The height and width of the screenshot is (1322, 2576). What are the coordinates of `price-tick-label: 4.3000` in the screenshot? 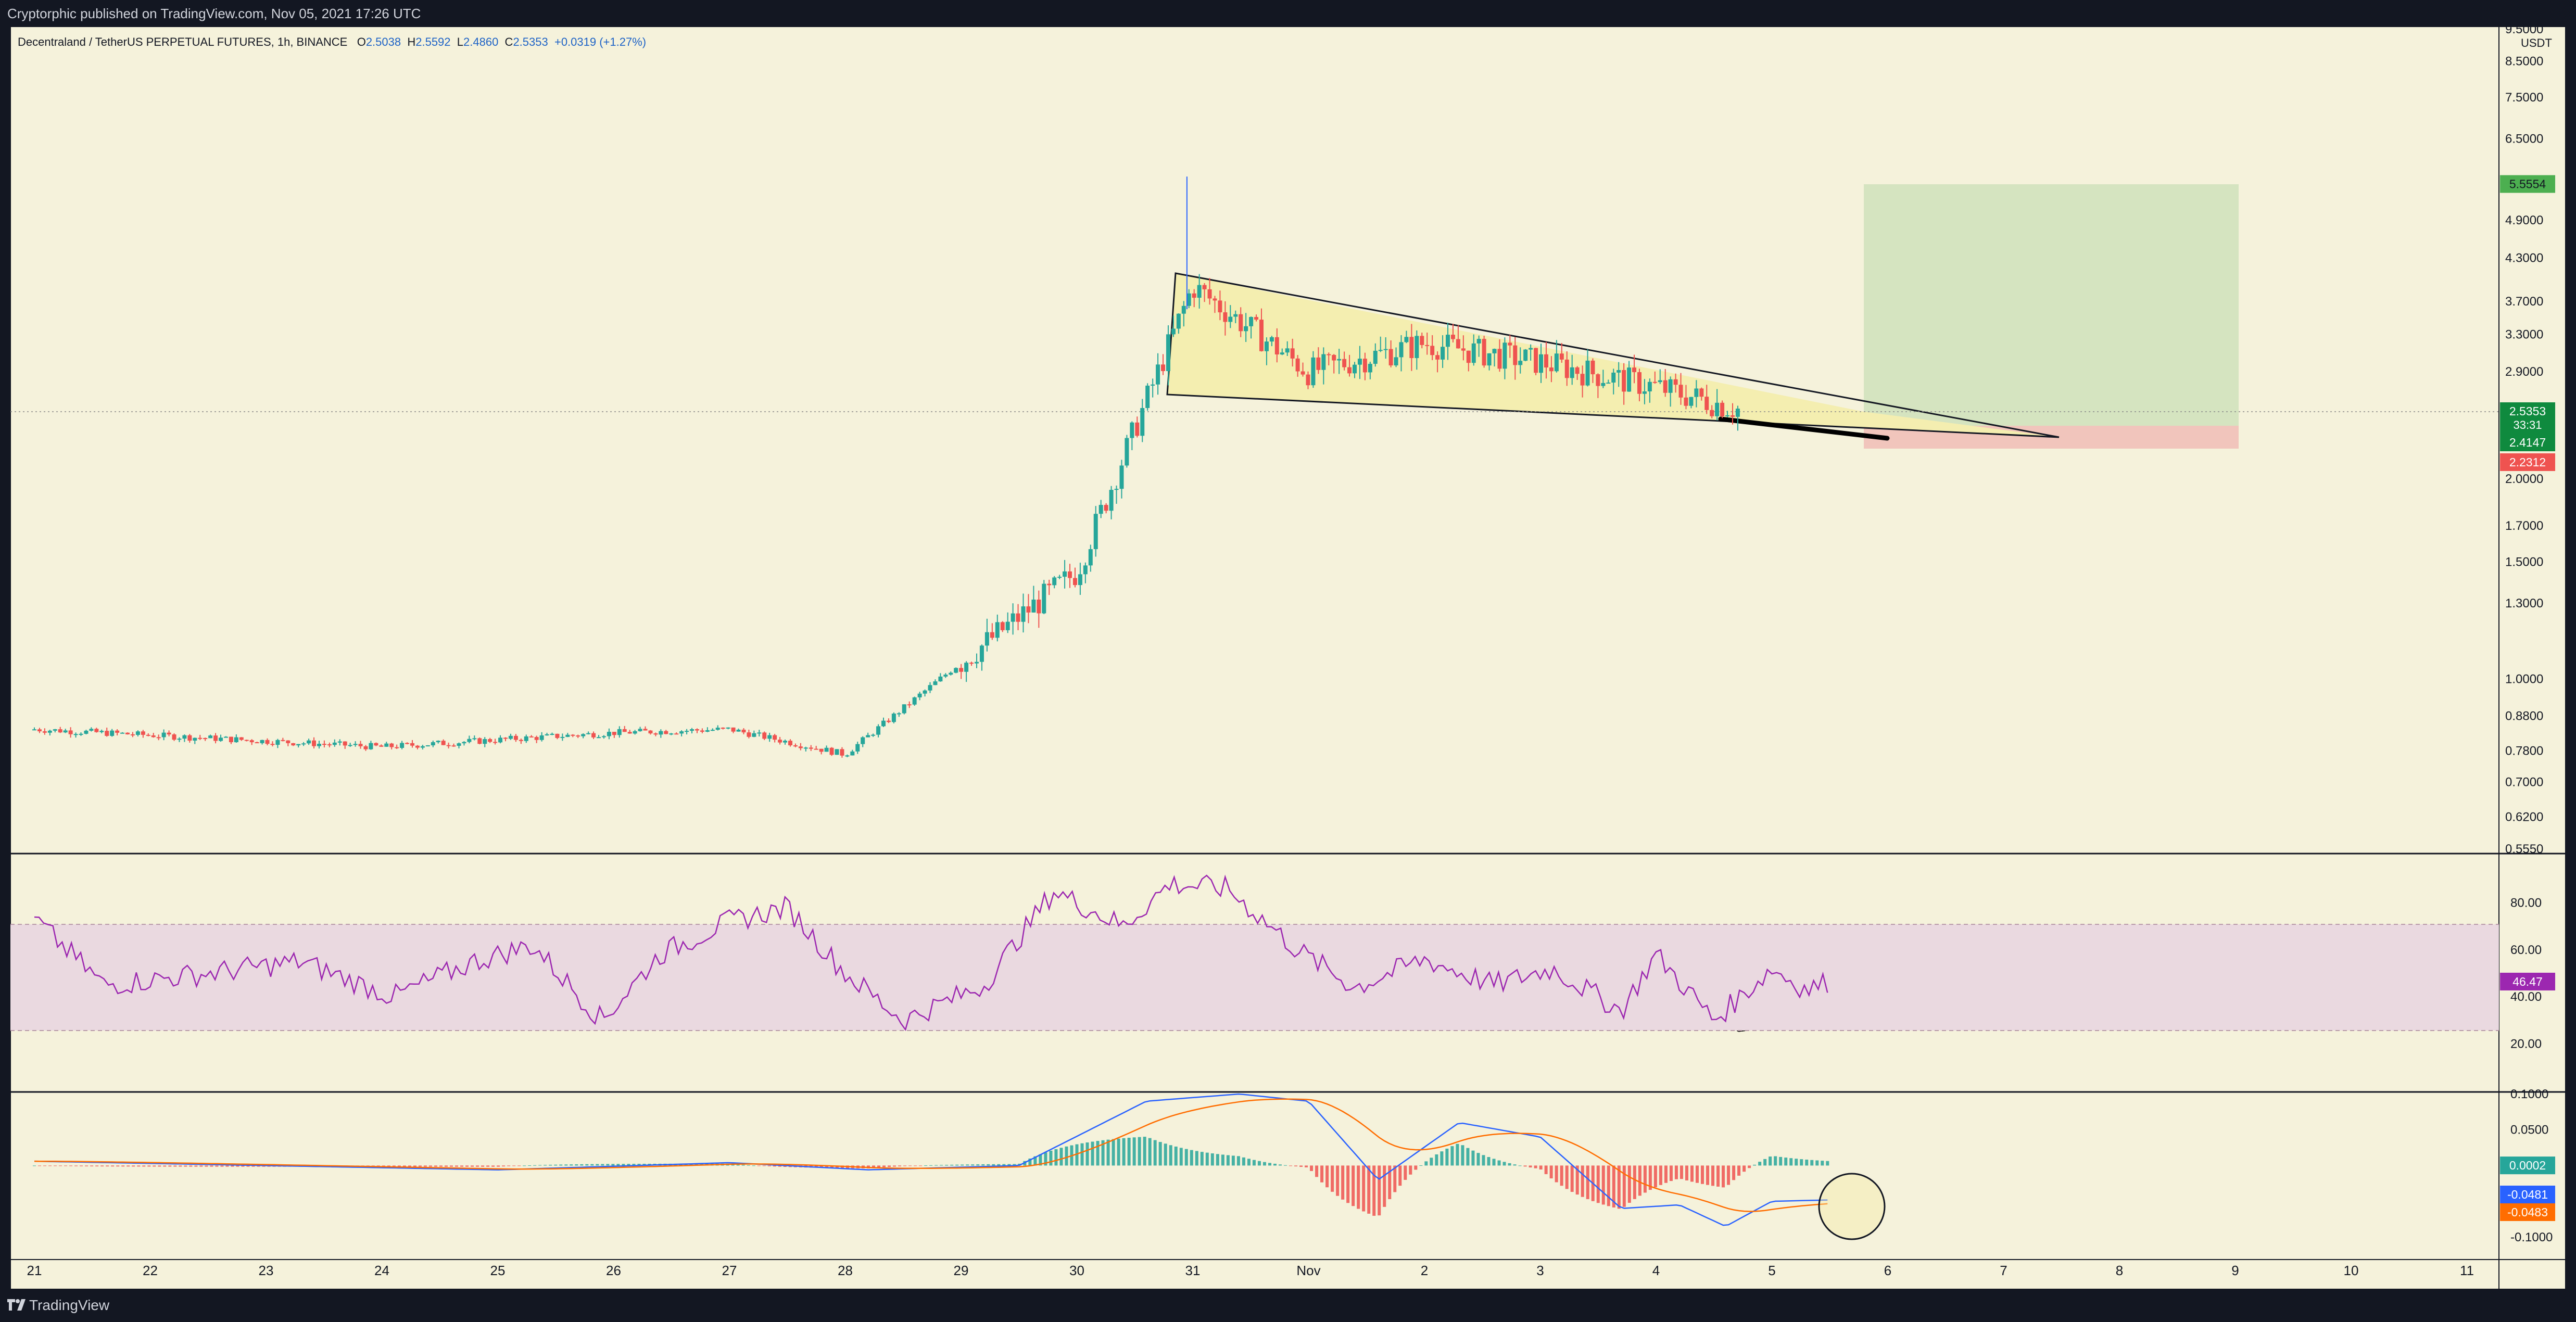 It's located at (2524, 258).